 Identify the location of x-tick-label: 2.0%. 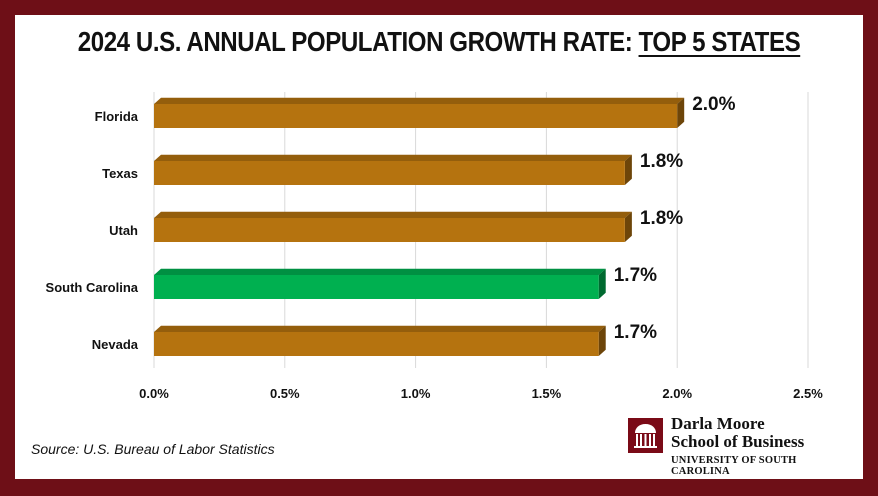
(677, 393).